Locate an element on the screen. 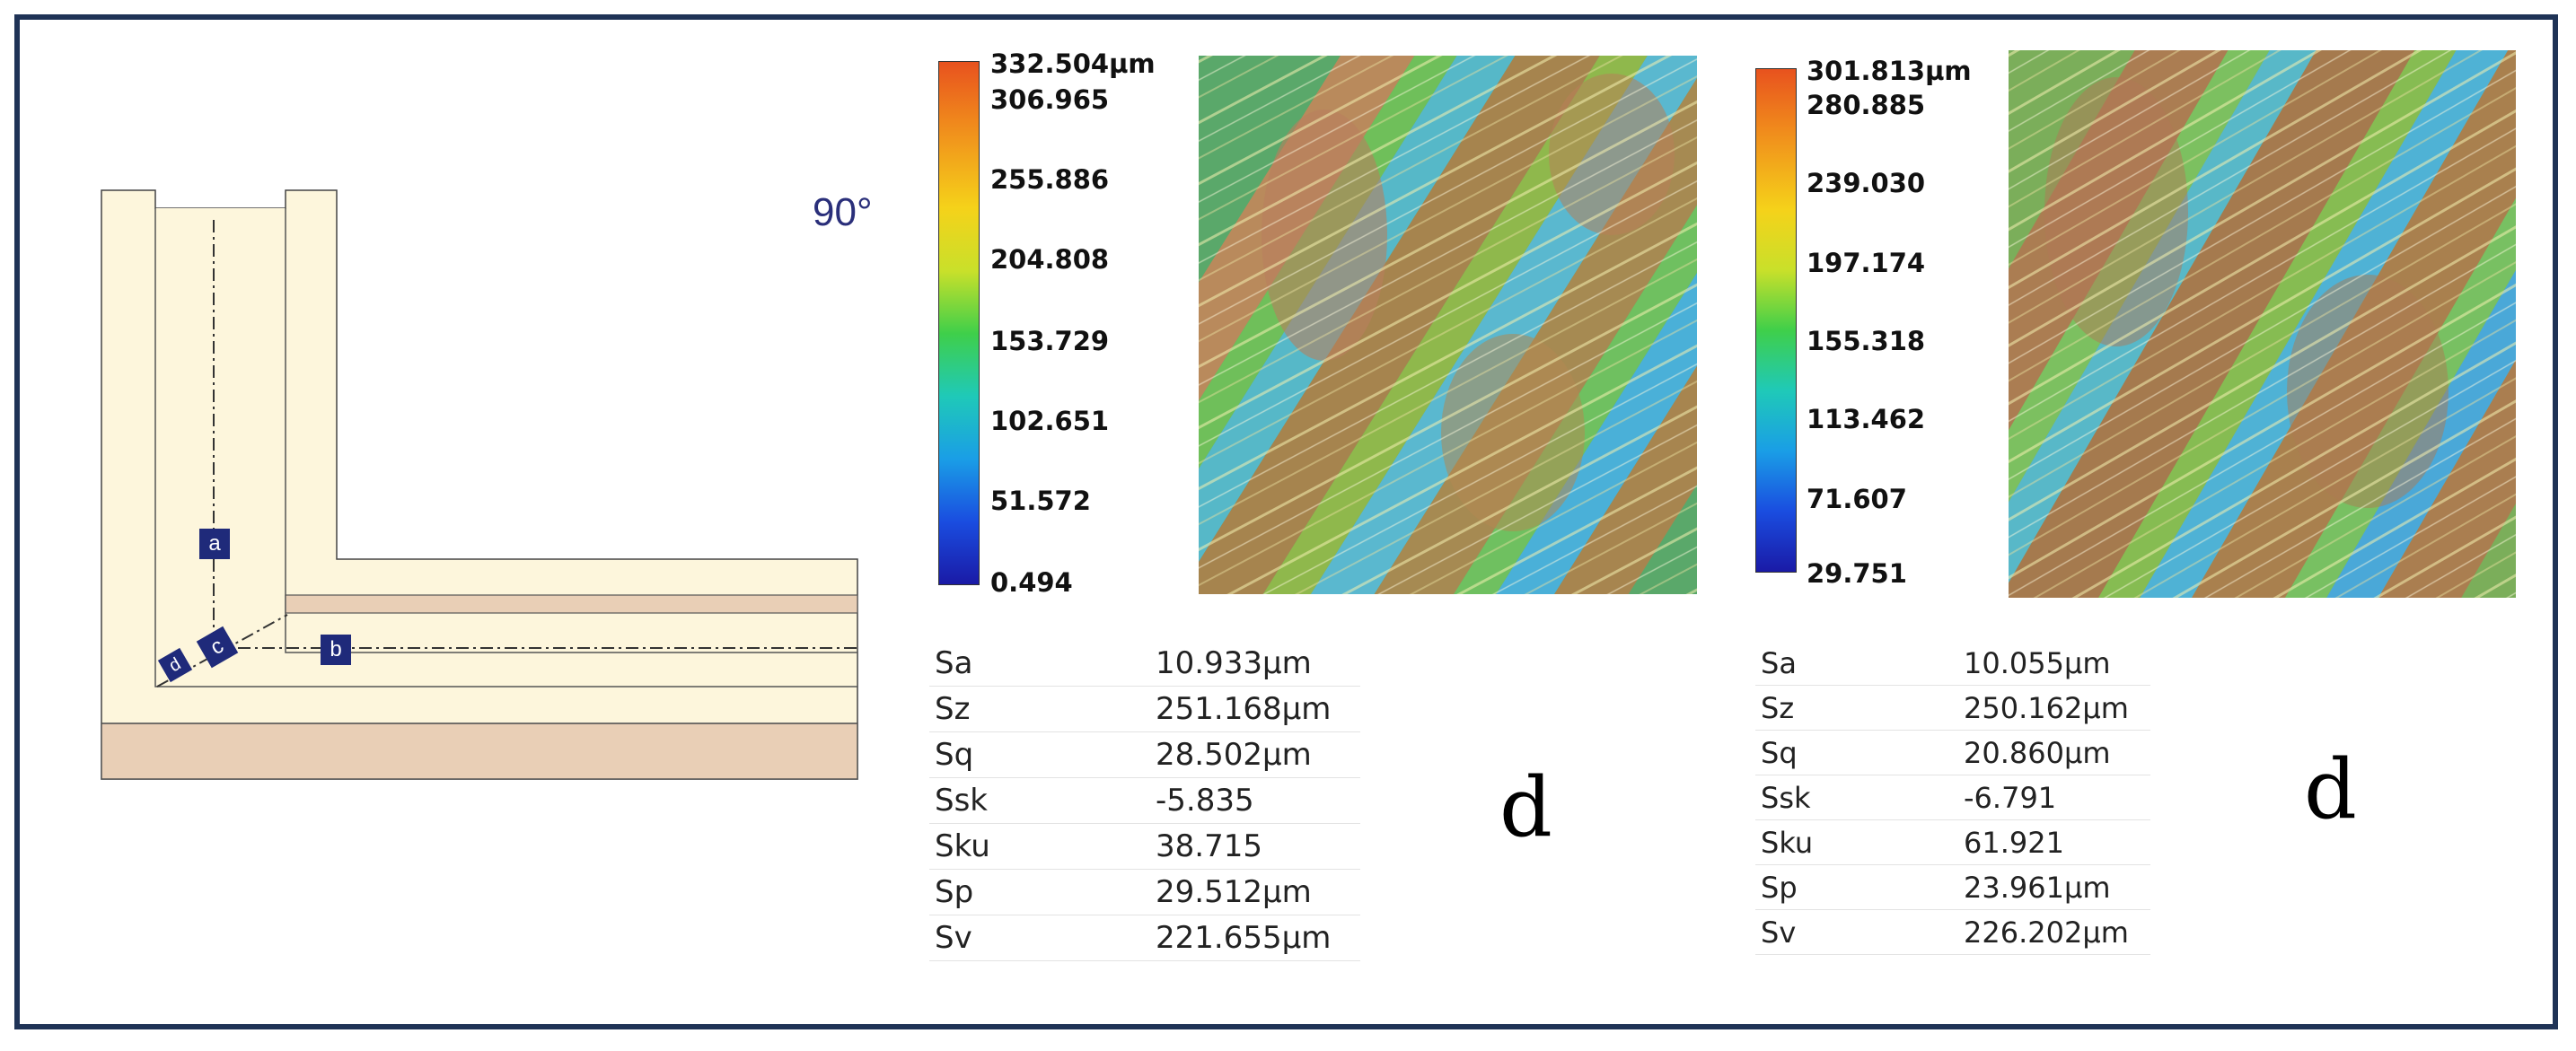 This screenshot has width=2576, height=1051. panel-label-2: d is located at coordinates (2330, 789).